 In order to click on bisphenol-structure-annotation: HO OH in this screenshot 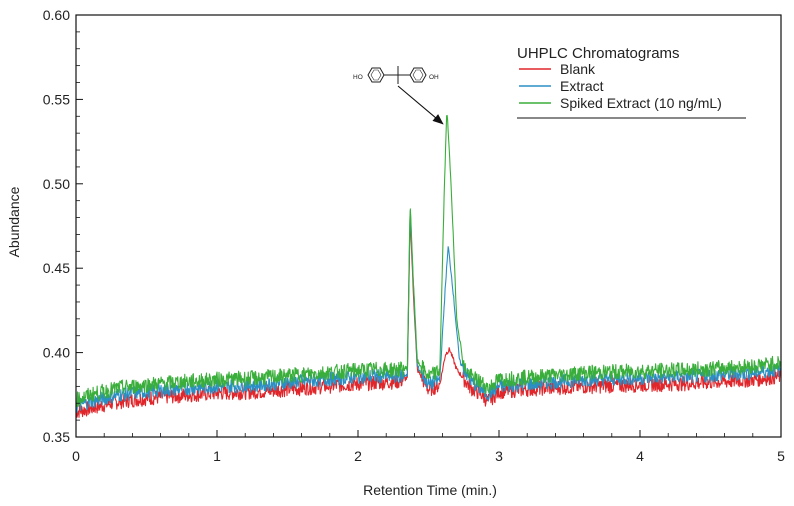, I will do `click(398, 95)`.